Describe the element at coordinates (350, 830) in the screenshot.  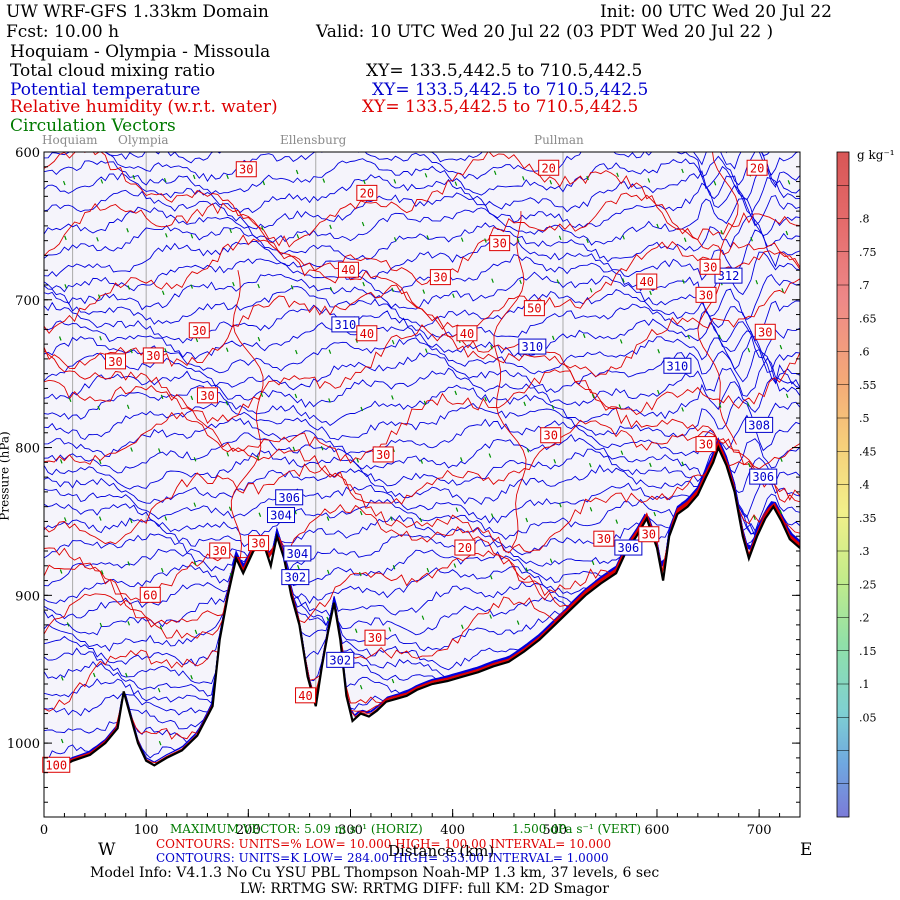
I see `x-tick-label: 300` at that location.